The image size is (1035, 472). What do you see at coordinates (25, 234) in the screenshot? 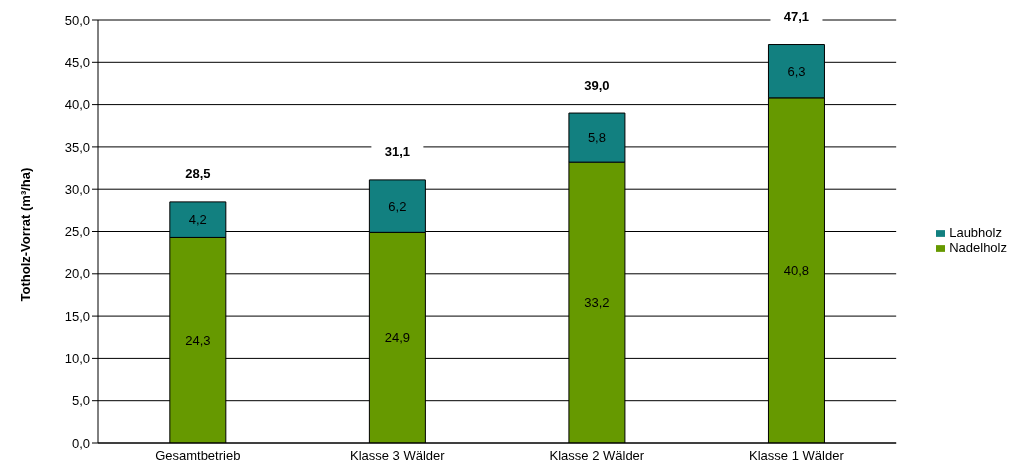
I see `y-axis-title: Totholz-Vorrat (m³/ha)` at bounding box center [25, 234].